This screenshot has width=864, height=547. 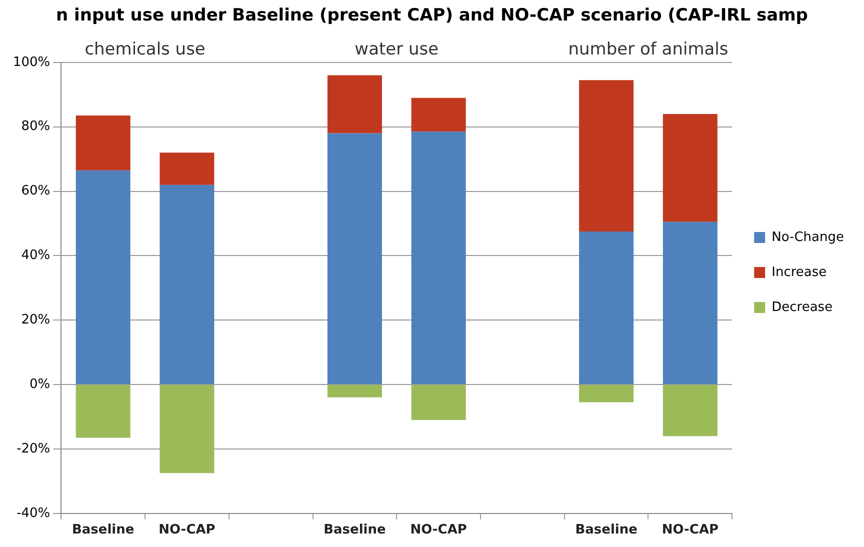 What do you see at coordinates (799, 272) in the screenshot?
I see `legend-label: Increase` at bounding box center [799, 272].